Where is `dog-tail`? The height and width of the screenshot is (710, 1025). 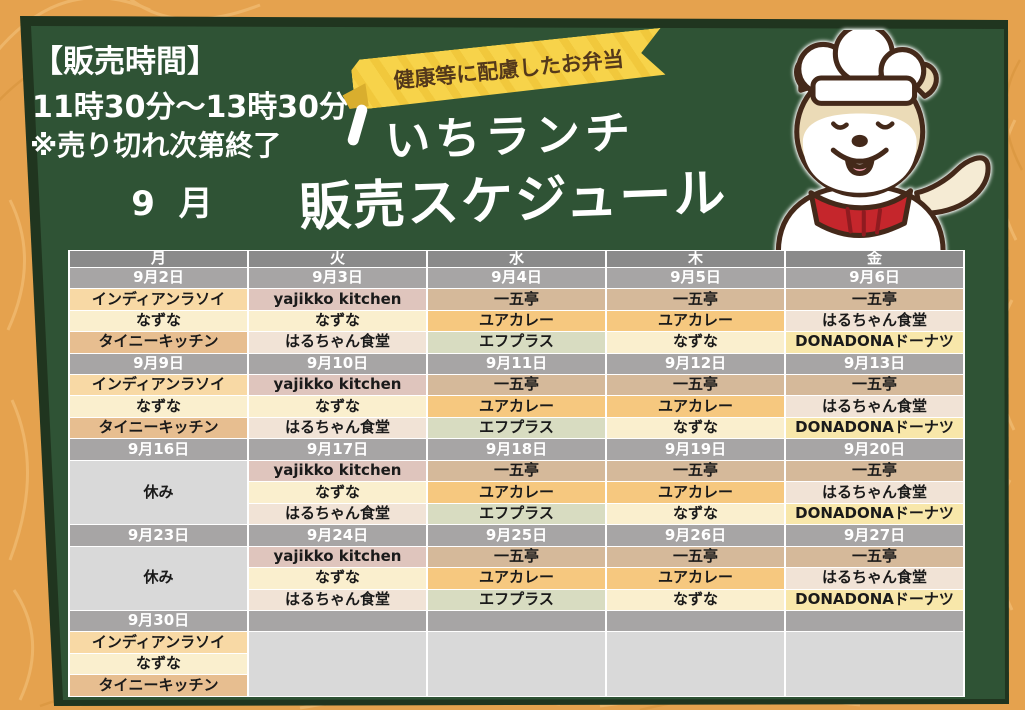 dog-tail is located at coordinates (952, 185).